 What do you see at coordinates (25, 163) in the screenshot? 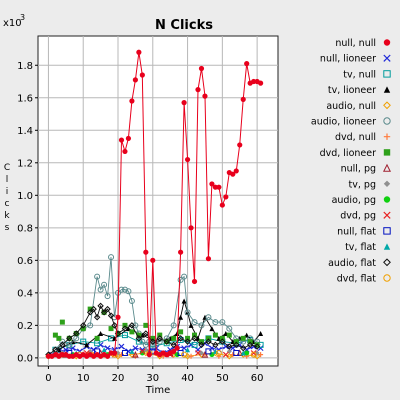
I see `y-tick-label: 1.2` at bounding box center [25, 163].